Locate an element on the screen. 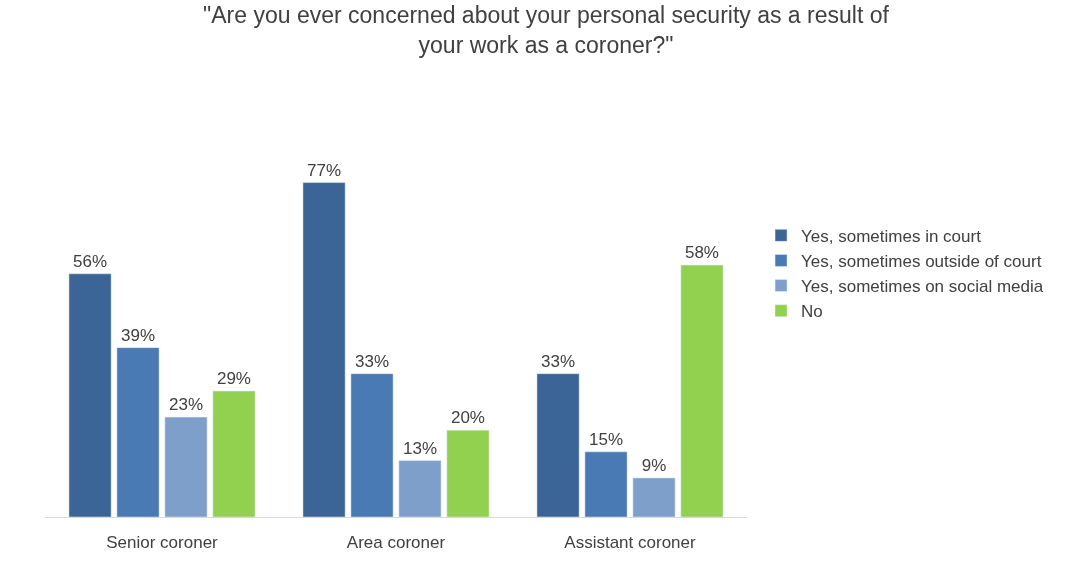 The width and height of the screenshot is (1092, 572). data-label: 13% is located at coordinates (419, 448).